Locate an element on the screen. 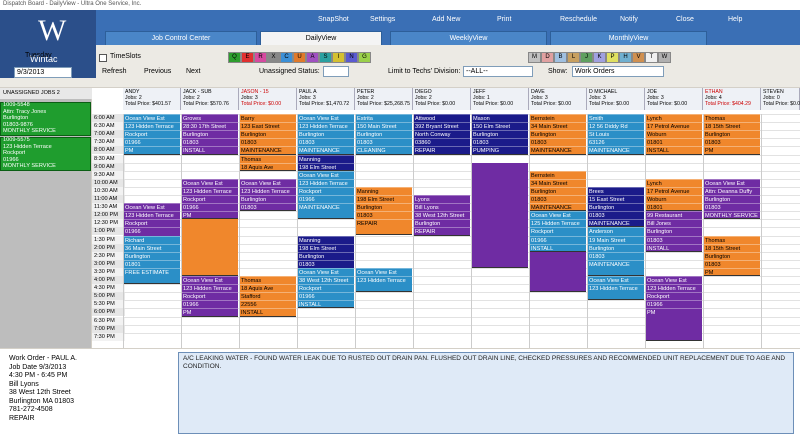  appointment-line: INSTALL is located at coordinates (210, 150).